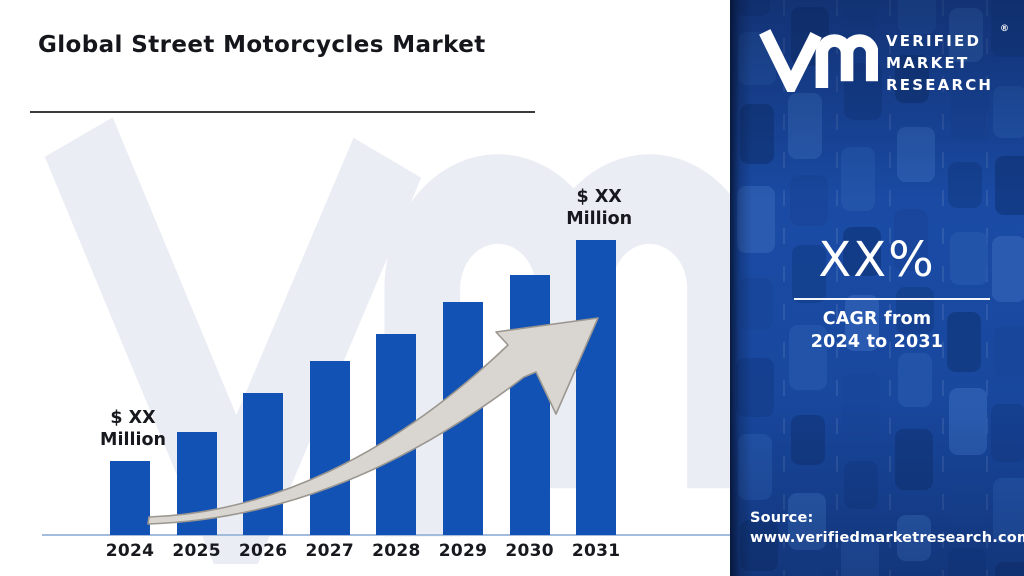 The image size is (1024, 576). Describe the element at coordinates (887, 538) in the screenshot. I see `source-url: www.verifiedmarketresearch.com` at that location.